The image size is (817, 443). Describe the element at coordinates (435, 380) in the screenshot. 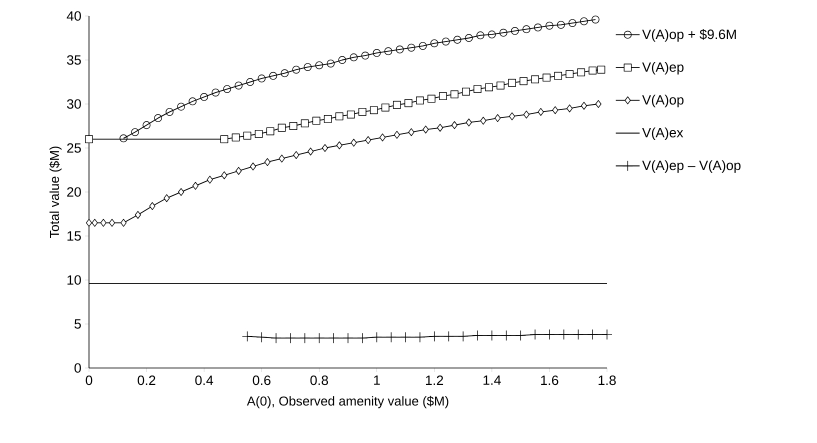

I see `x-tick-label: 1.2` at that location.